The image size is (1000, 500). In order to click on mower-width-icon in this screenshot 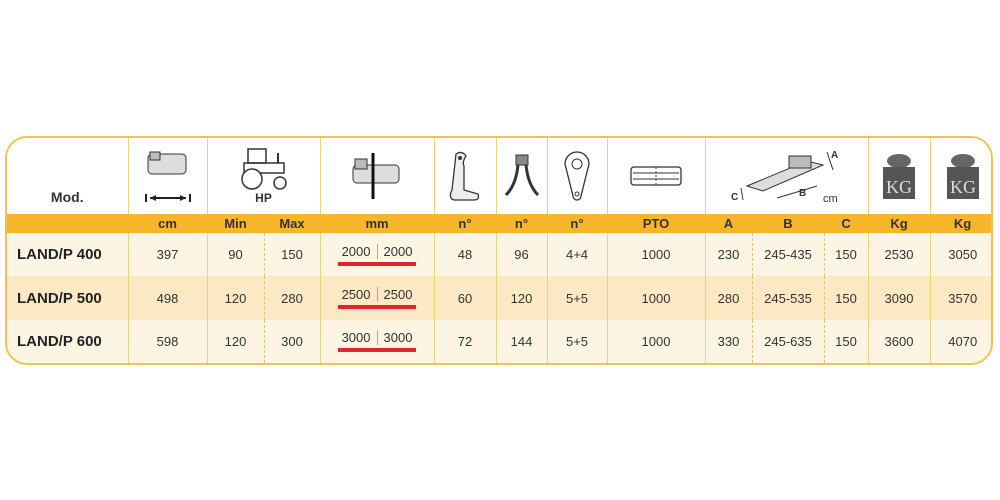, I will do `click(167, 176)`.